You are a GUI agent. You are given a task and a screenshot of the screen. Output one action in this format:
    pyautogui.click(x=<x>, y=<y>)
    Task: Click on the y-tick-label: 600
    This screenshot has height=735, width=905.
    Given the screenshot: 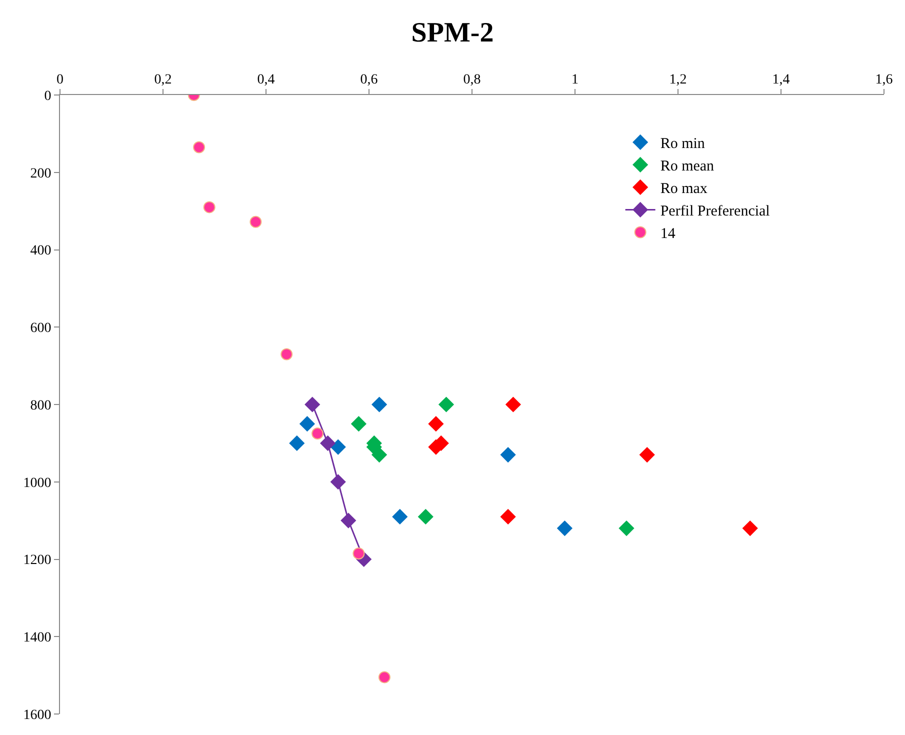 What is the action you would take?
    pyautogui.click(x=41, y=328)
    